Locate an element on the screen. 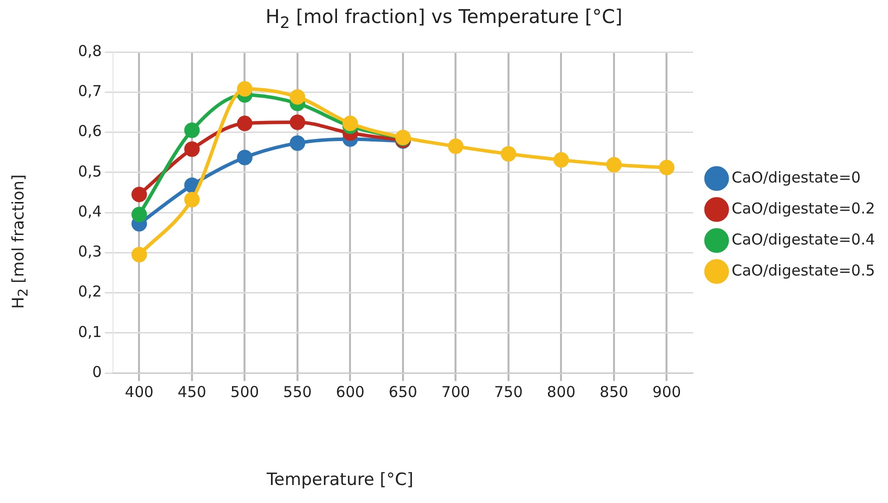  x-tick-label: 900 is located at coordinates (667, 391).